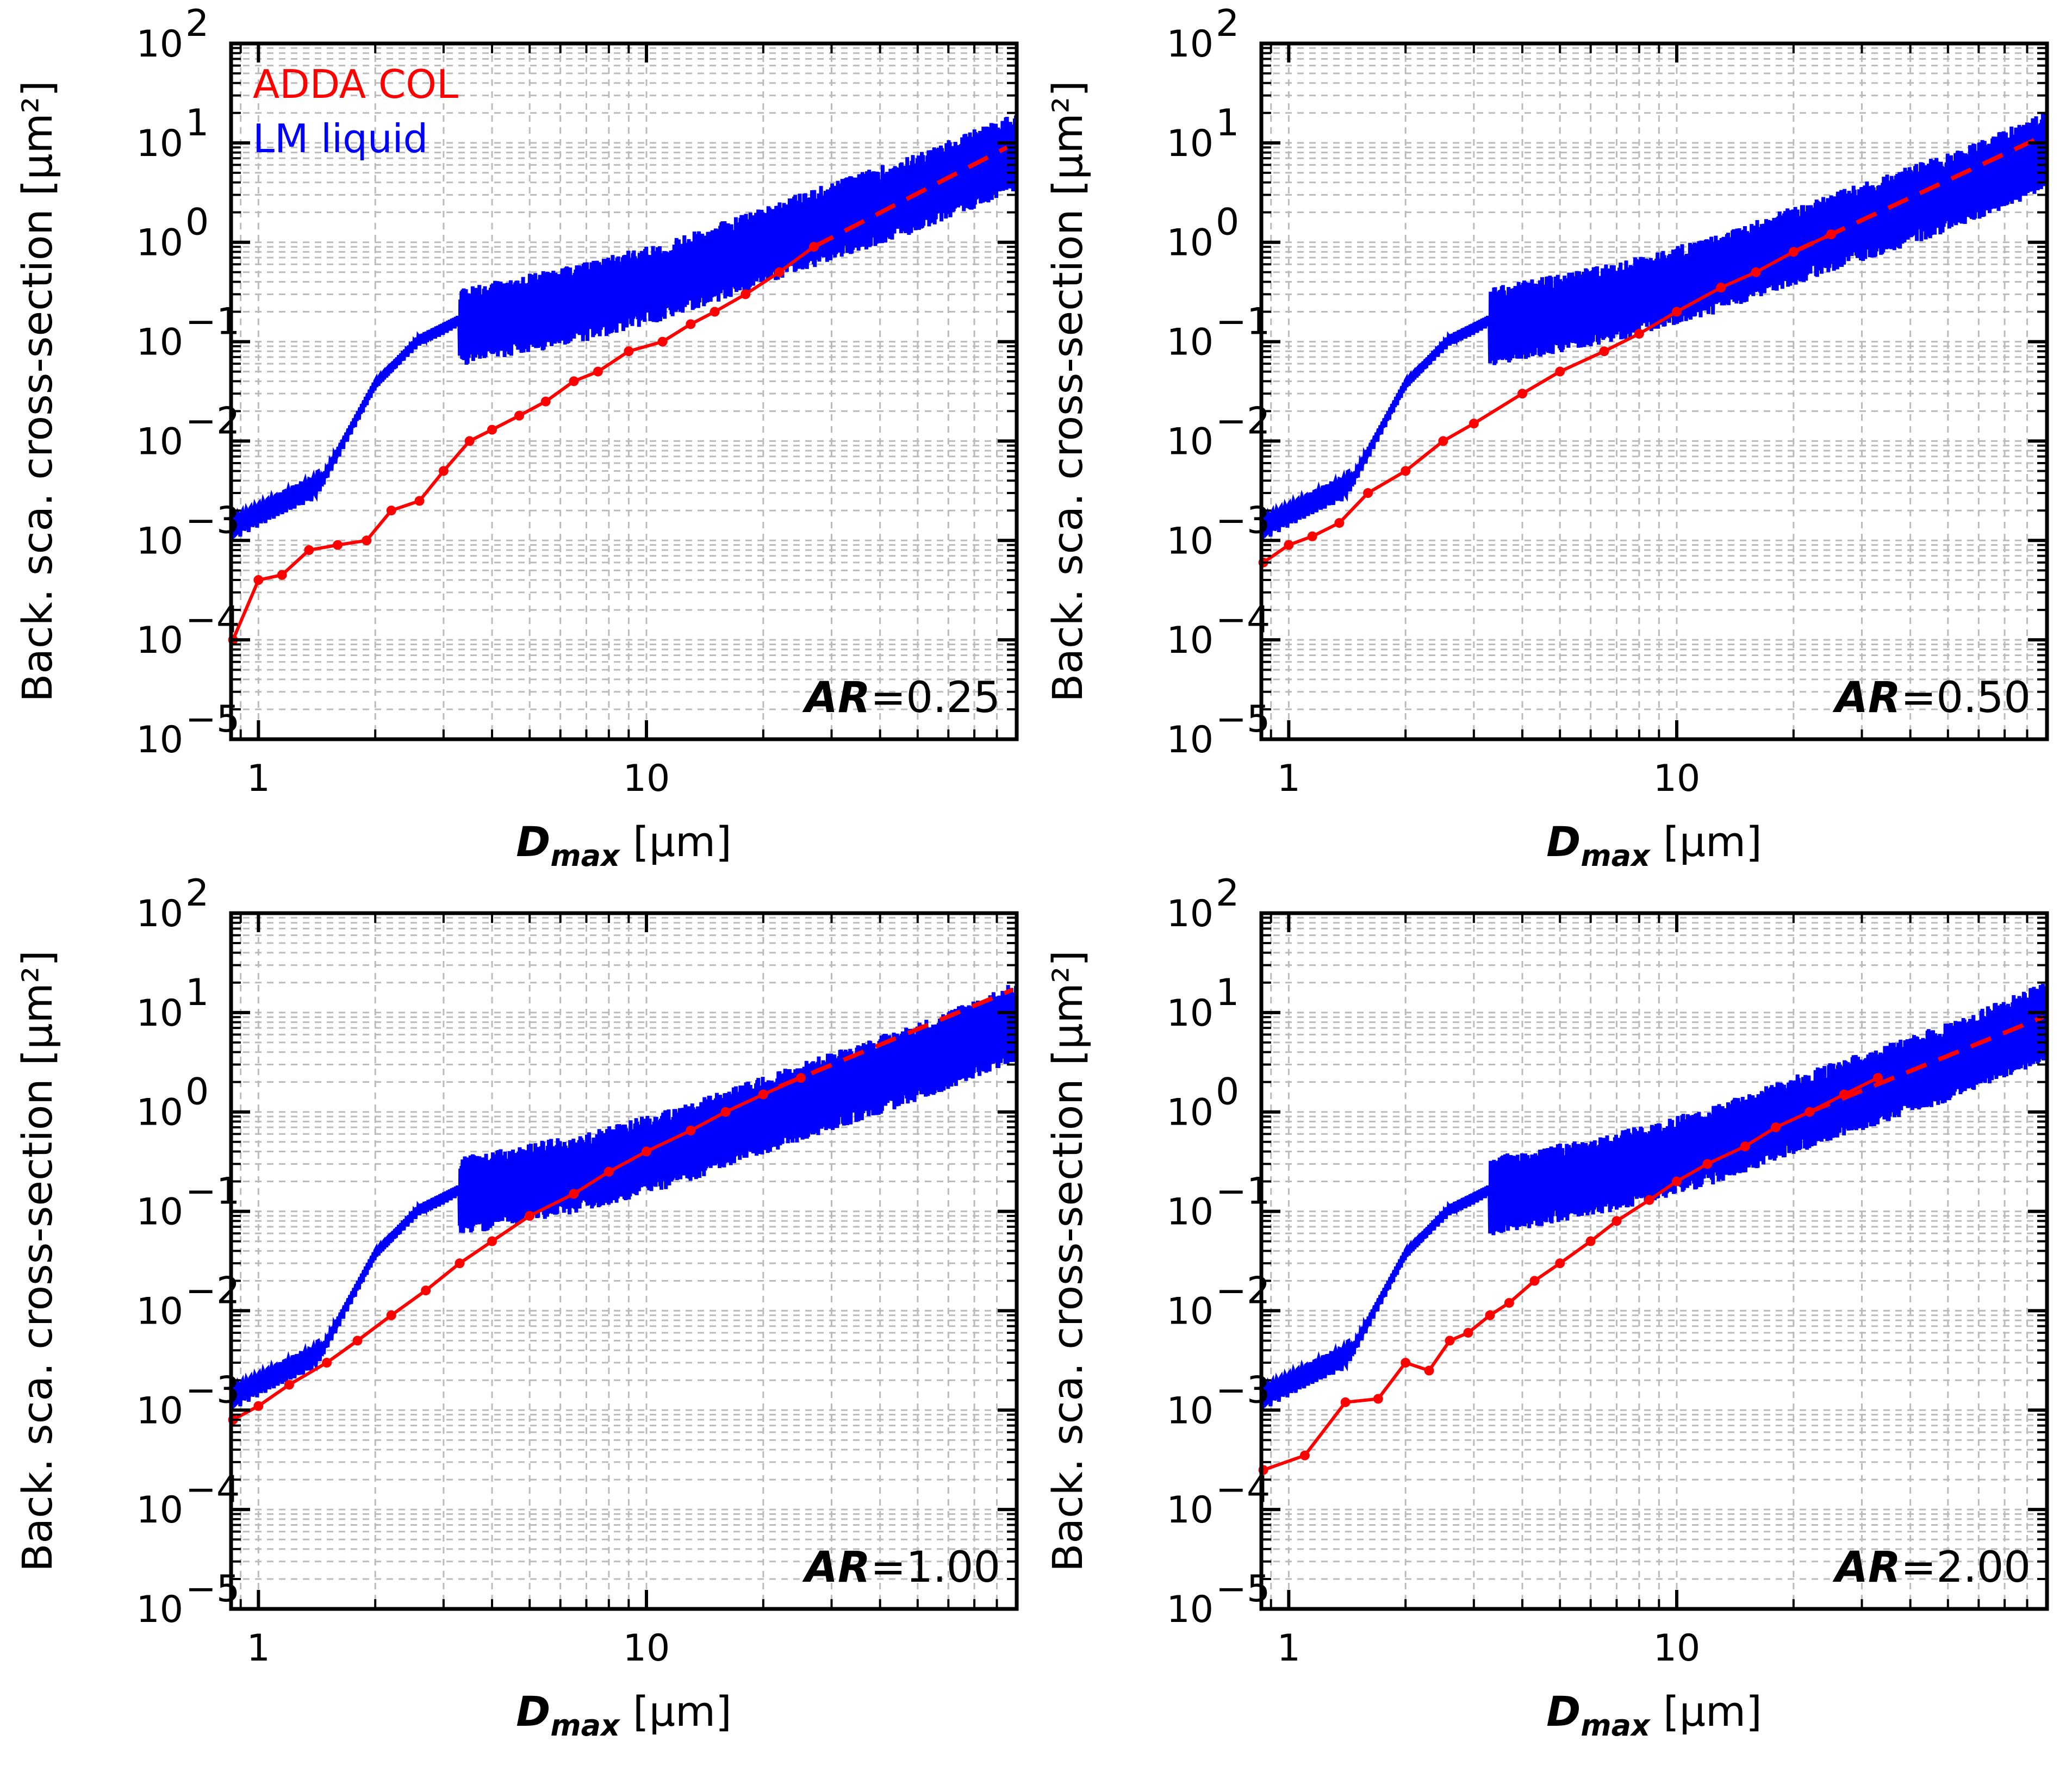 This screenshot has width=2072, height=1766. I want to click on y-tick-exponent: 1, so click(1227, 124).